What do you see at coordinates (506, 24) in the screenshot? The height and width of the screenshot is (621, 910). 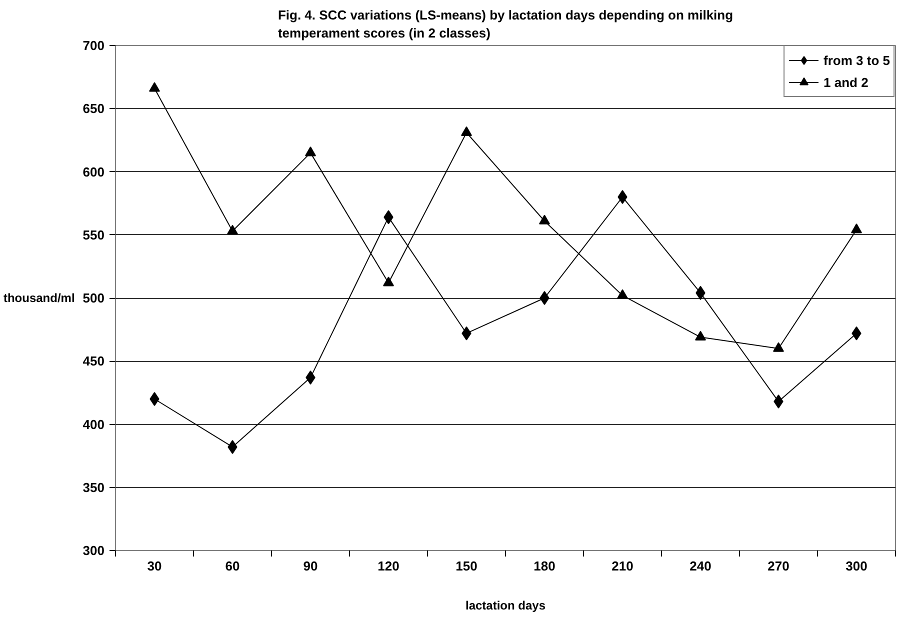 I see `chart-title: Fig. 4. SCC variations (LS-means) by lactation days depending on milking temperament scores (in 2 classes)` at bounding box center [506, 24].